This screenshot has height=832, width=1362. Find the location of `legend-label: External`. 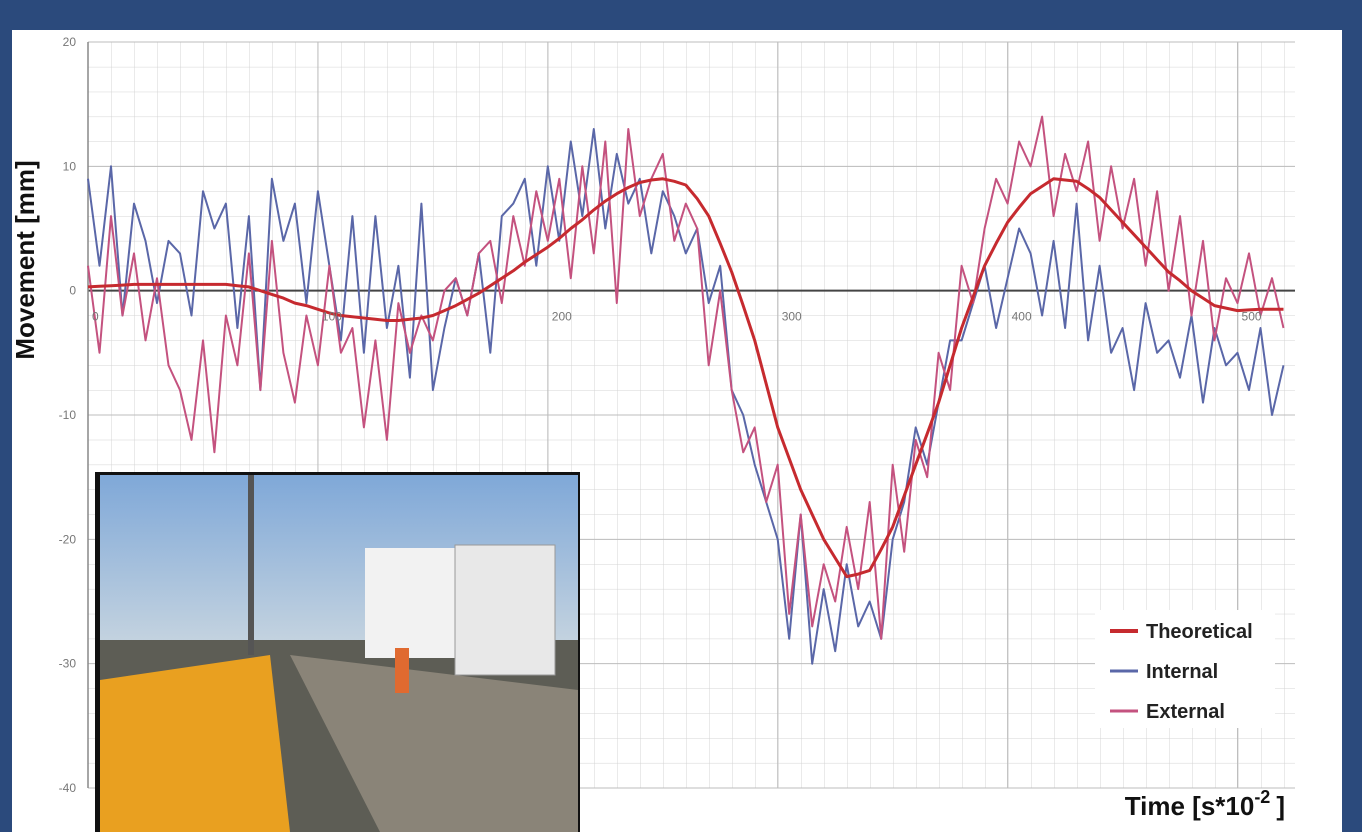

legend-label: External is located at coordinates (1185, 712).